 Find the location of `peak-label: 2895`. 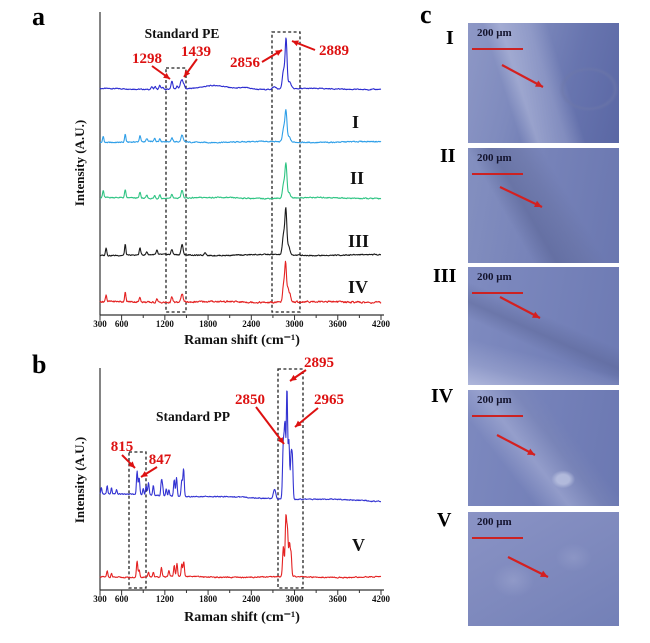

peak-label: 2895 is located at coordinates (319, 363).